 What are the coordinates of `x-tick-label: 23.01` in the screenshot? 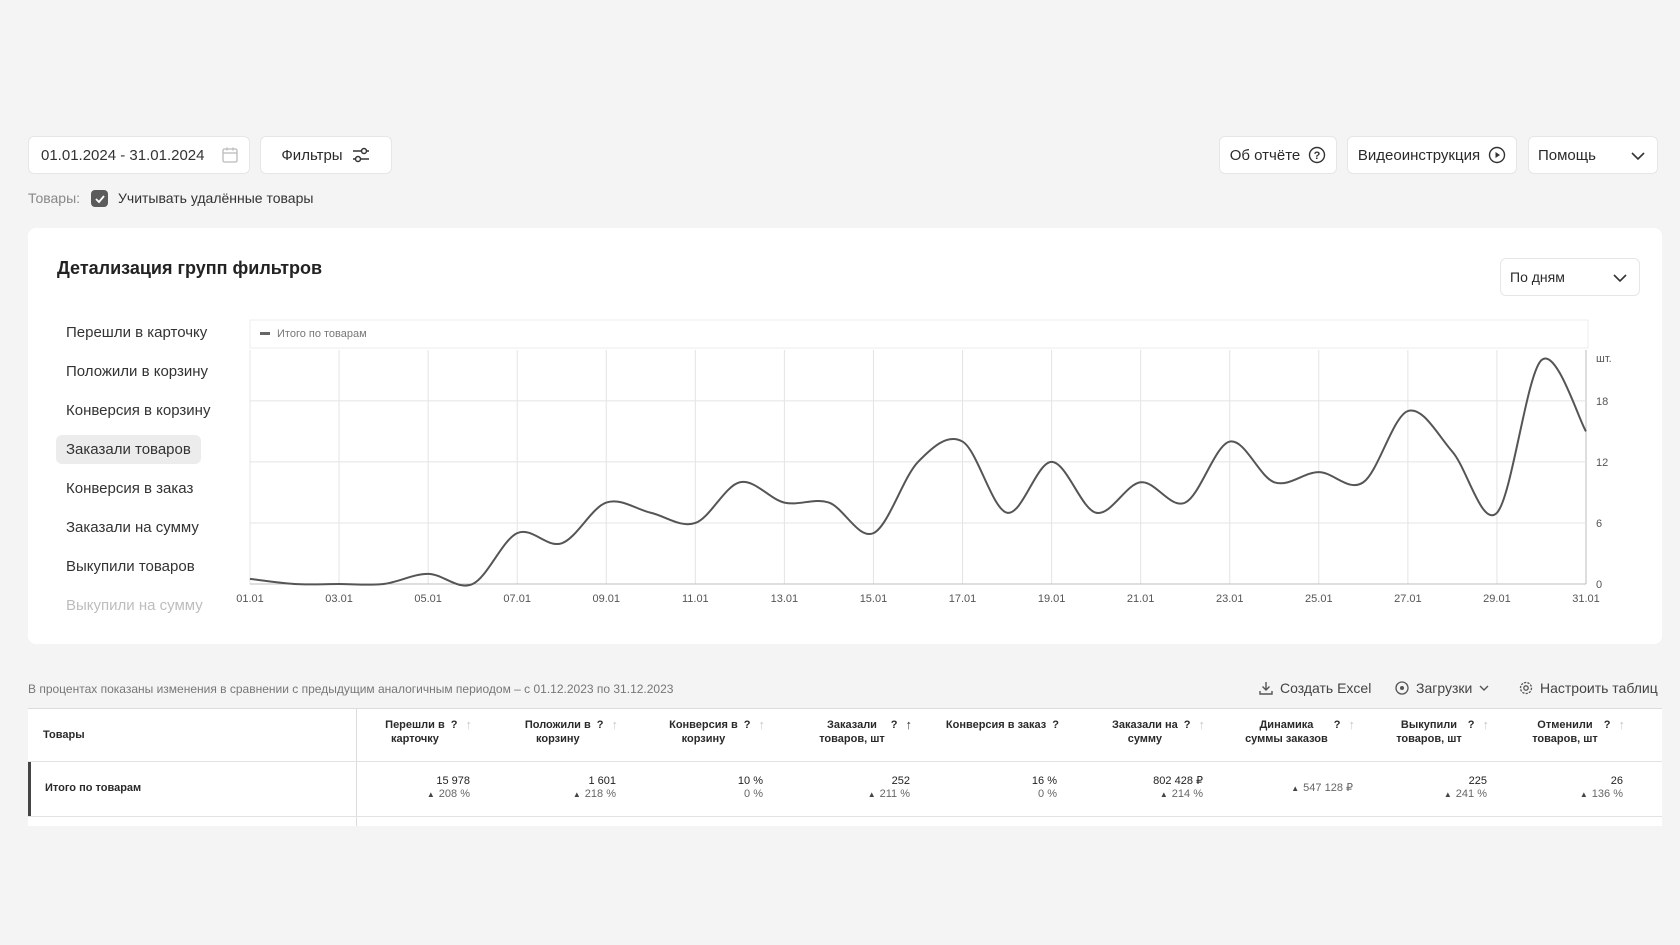 It's located at (1230, 599).